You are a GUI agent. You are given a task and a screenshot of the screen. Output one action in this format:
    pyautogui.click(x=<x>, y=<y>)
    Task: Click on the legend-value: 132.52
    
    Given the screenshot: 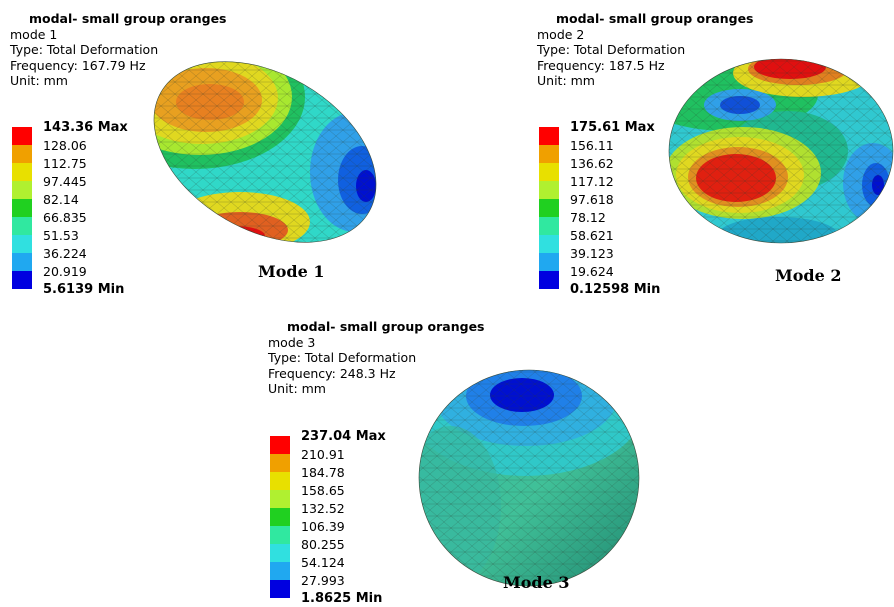 What is the action you would take?
    pyautogui.click(x=323, y=508)
    